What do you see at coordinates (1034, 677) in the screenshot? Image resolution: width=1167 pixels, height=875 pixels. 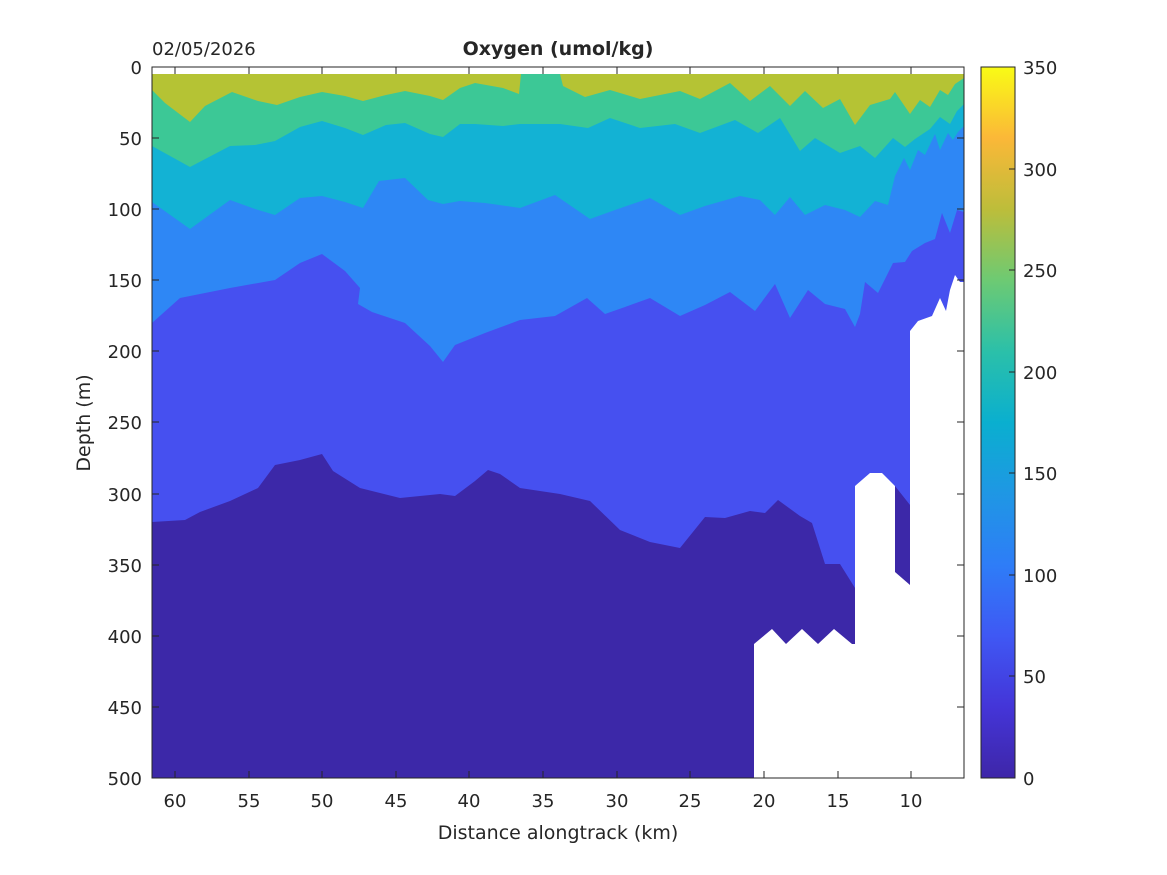 I see `colorbar-tick-label: 50` at bounding box center [1034, 677].